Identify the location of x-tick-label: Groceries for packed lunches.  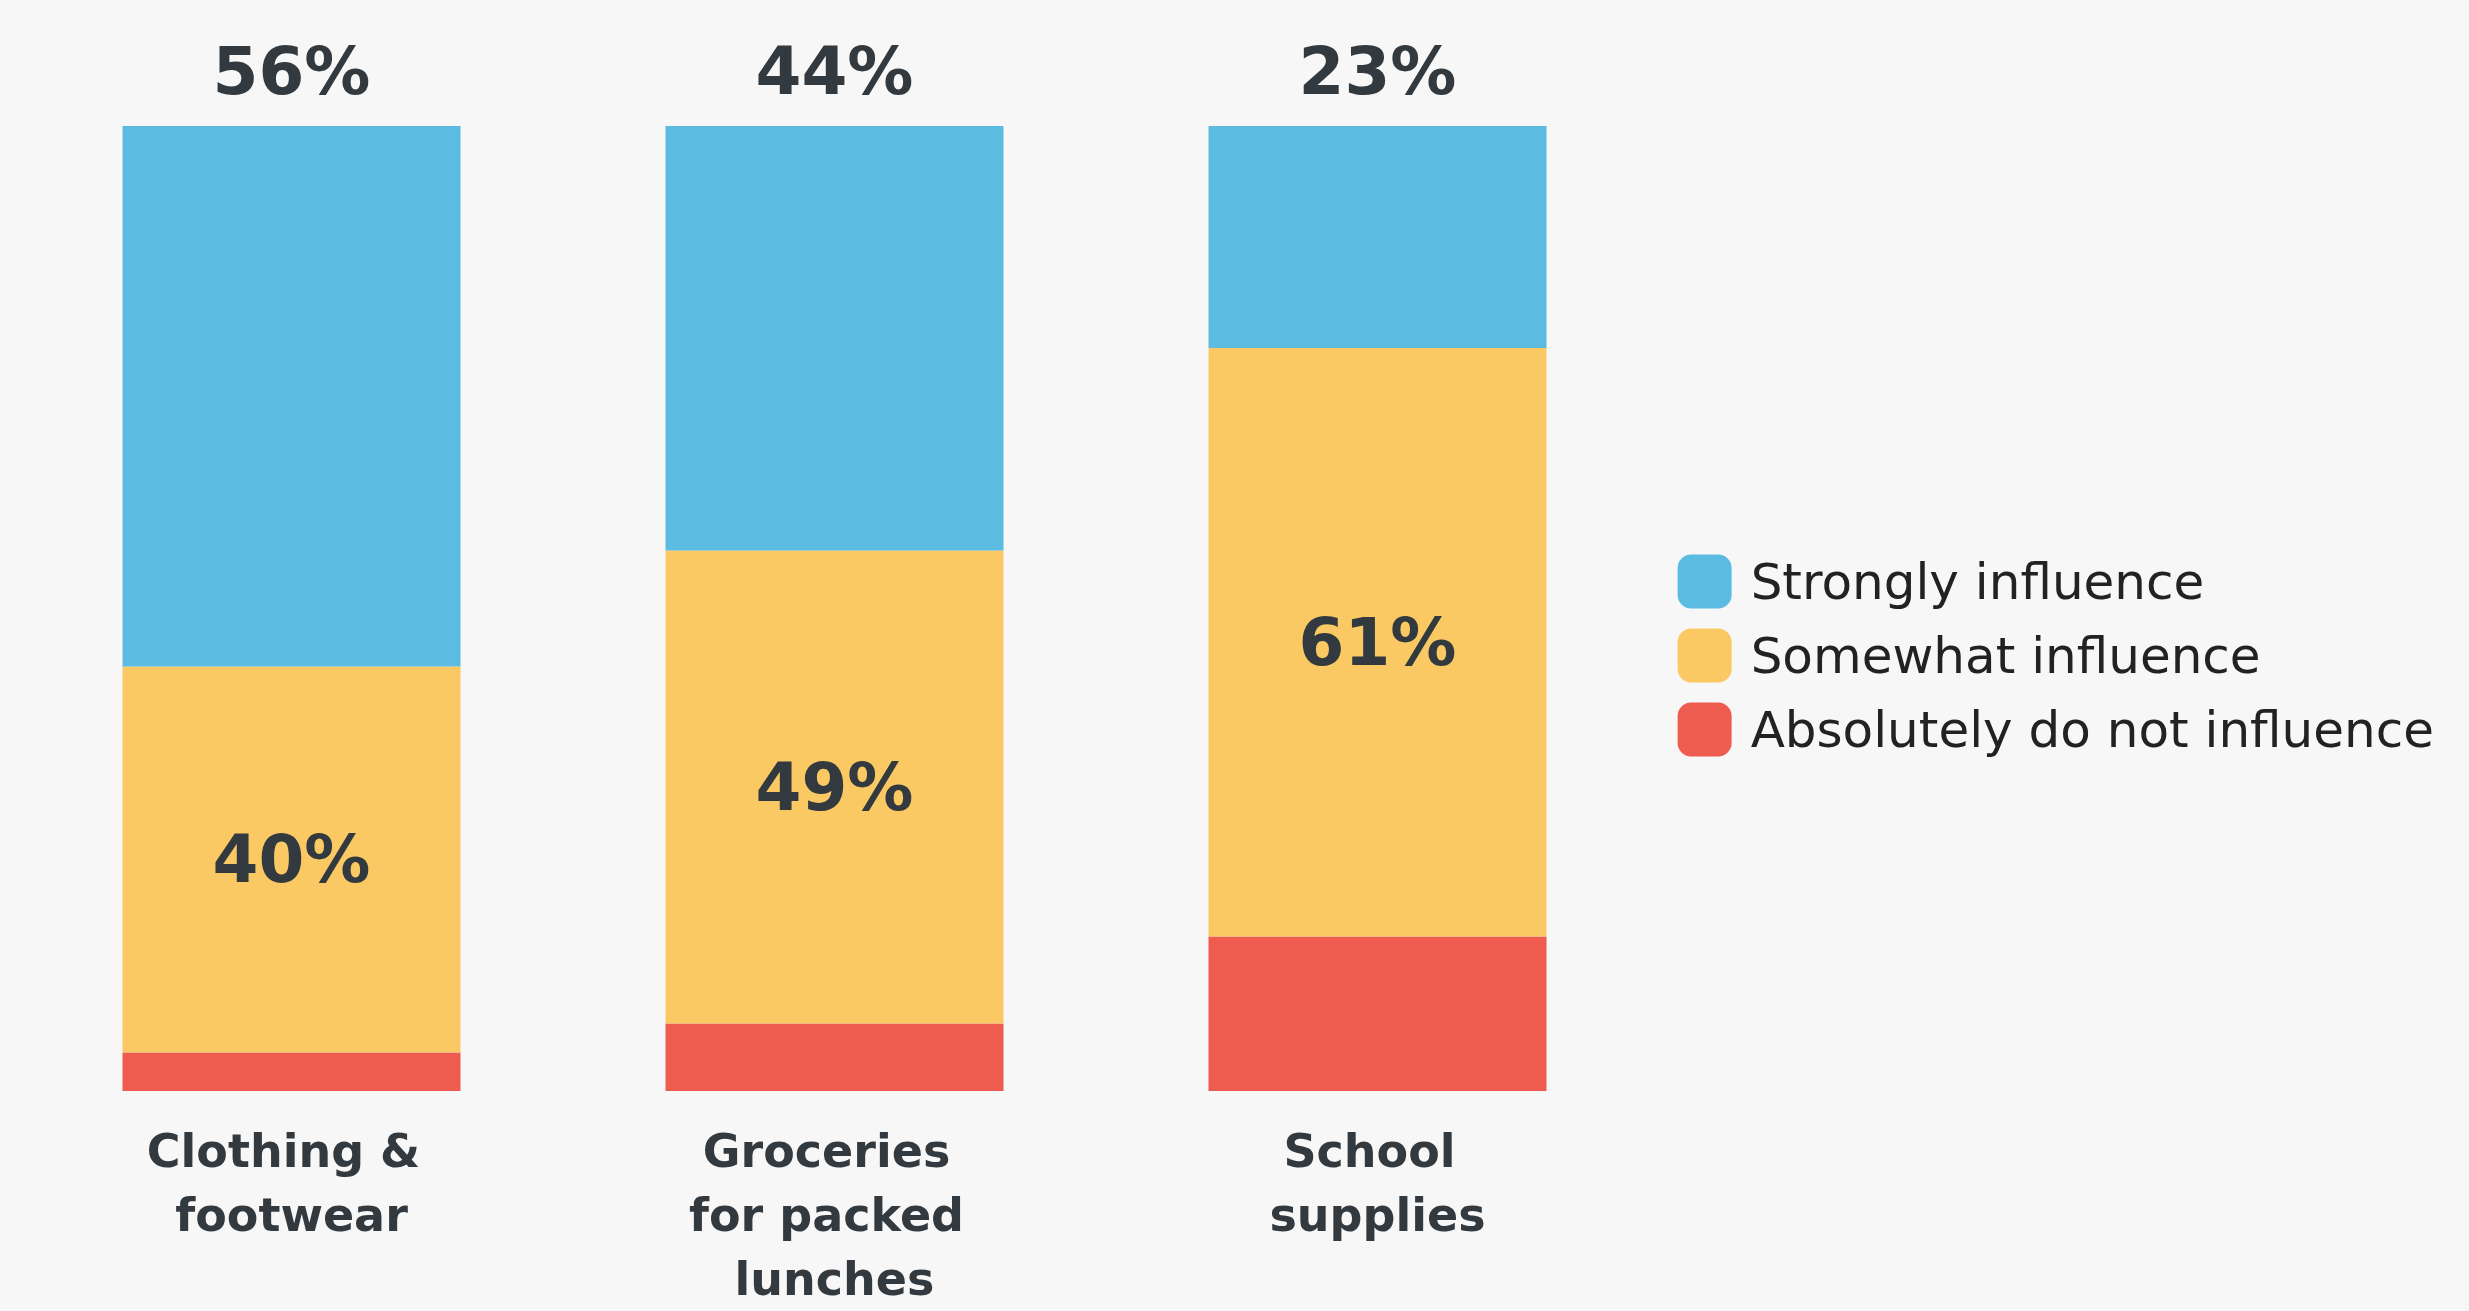
(834, 1215).